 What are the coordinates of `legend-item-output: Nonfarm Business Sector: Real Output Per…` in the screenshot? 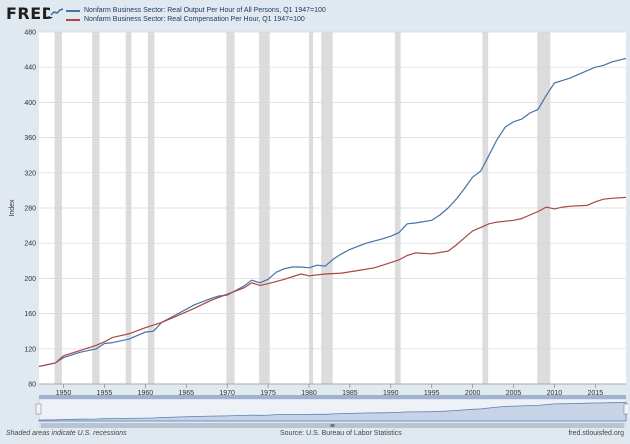 It's located at (196, 10).